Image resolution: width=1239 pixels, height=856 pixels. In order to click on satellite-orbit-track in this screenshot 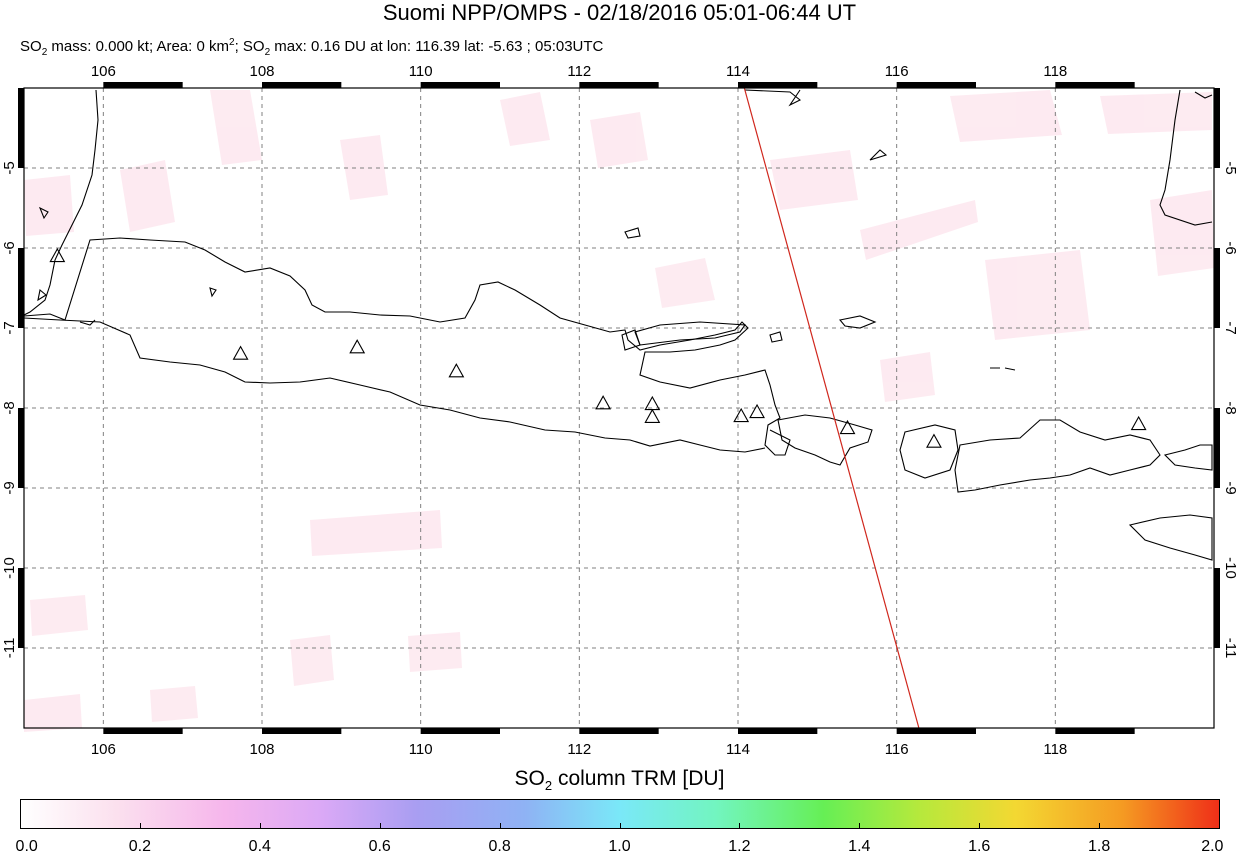, I will do `click(831, 408)`.